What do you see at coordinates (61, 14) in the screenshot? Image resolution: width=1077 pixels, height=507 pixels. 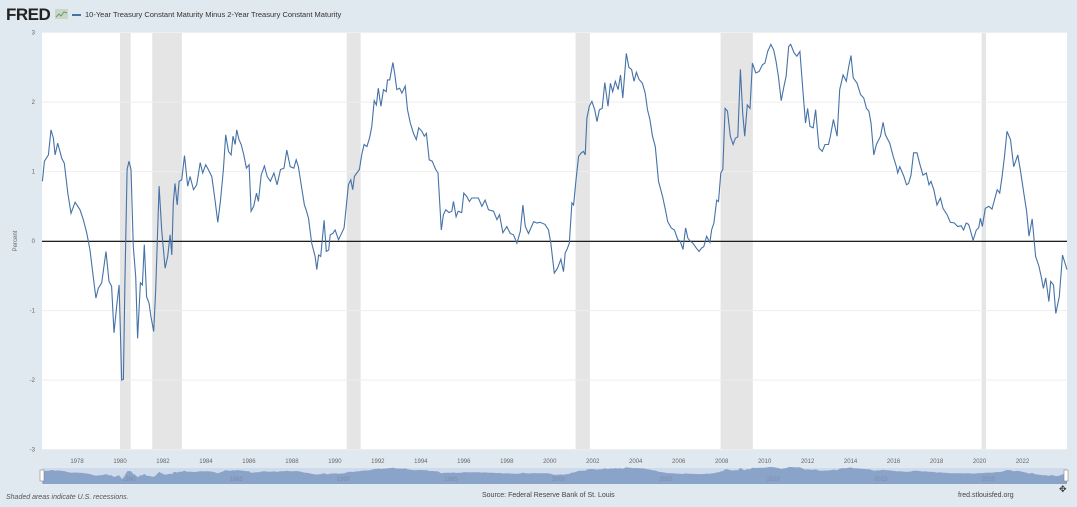 I see `graph-icon` at bounding box center [61, 14].